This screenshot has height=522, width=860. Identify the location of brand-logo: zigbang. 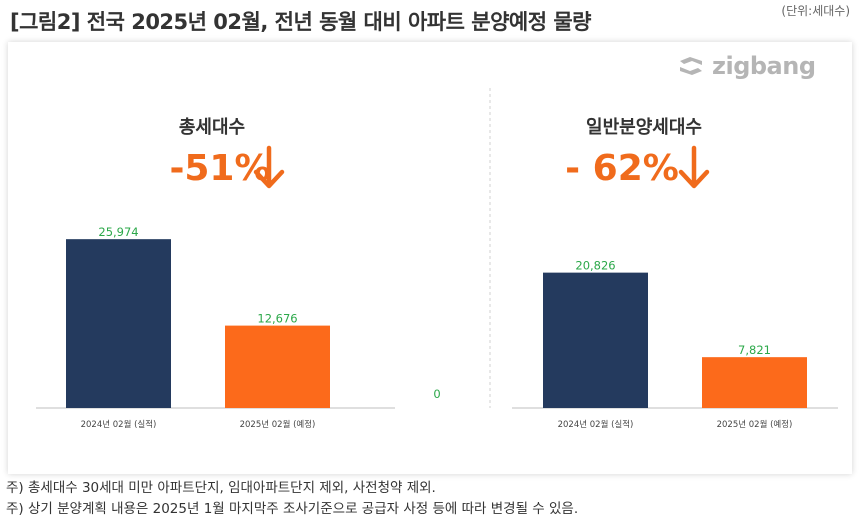
(756, 66).